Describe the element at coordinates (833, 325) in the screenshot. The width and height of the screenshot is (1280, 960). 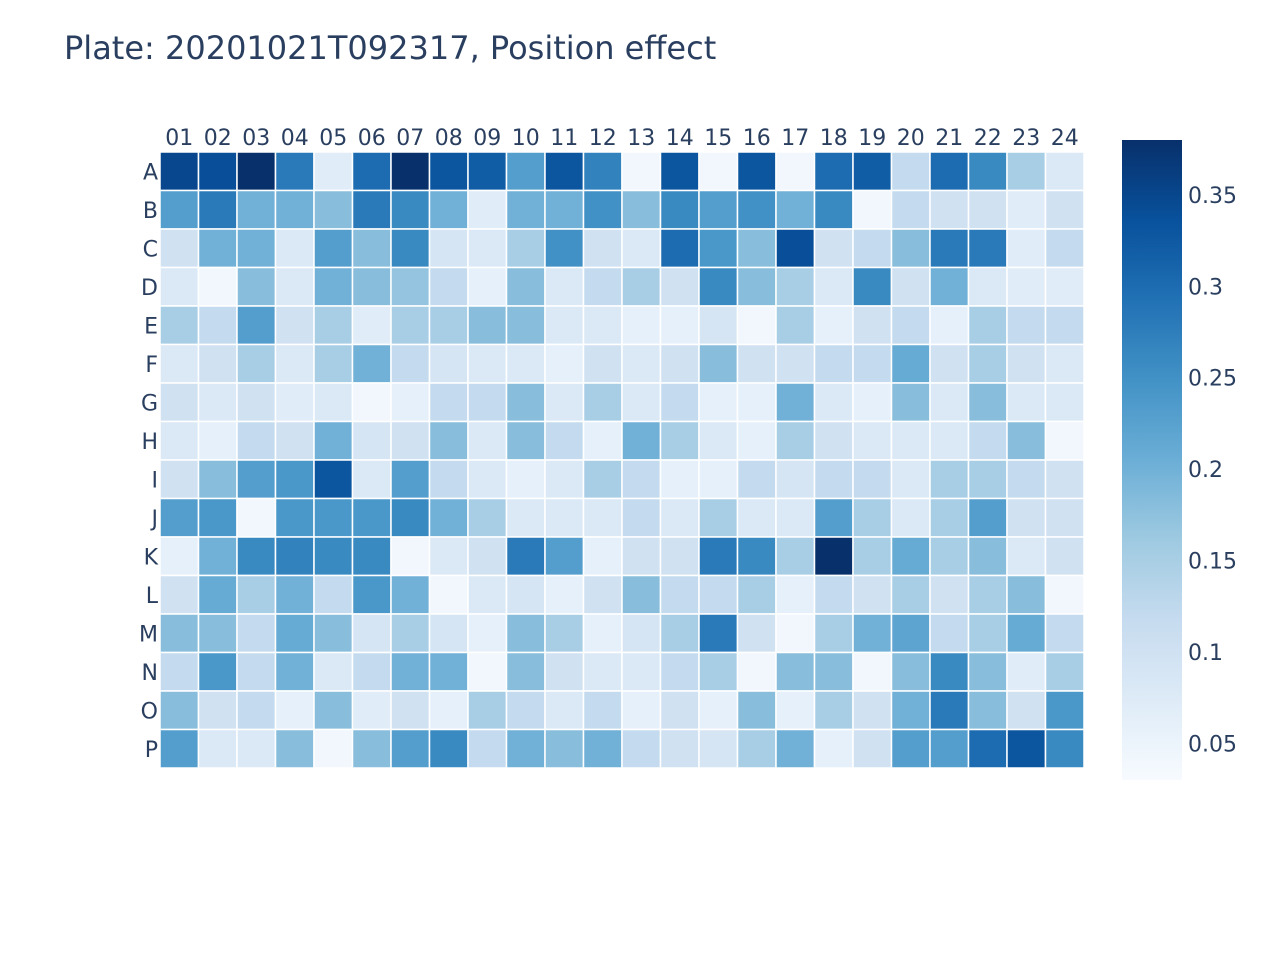
I see `heatmap-cell-E18` at that location.